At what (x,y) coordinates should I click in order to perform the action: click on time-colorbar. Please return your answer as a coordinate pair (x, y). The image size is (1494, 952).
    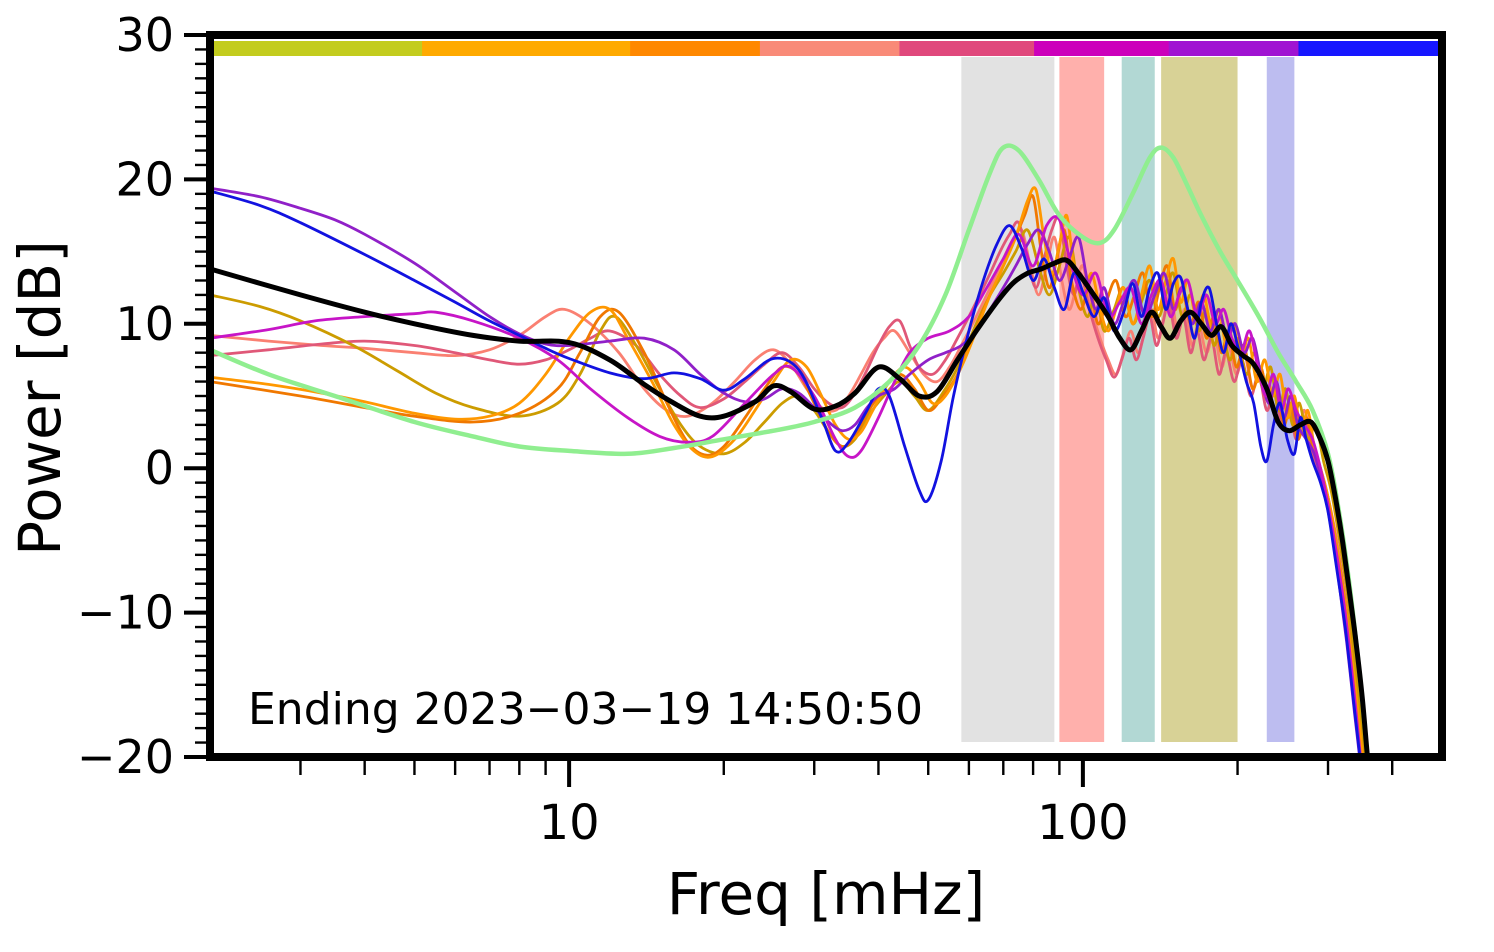
    Looking at the image, I should click on (826, 48).